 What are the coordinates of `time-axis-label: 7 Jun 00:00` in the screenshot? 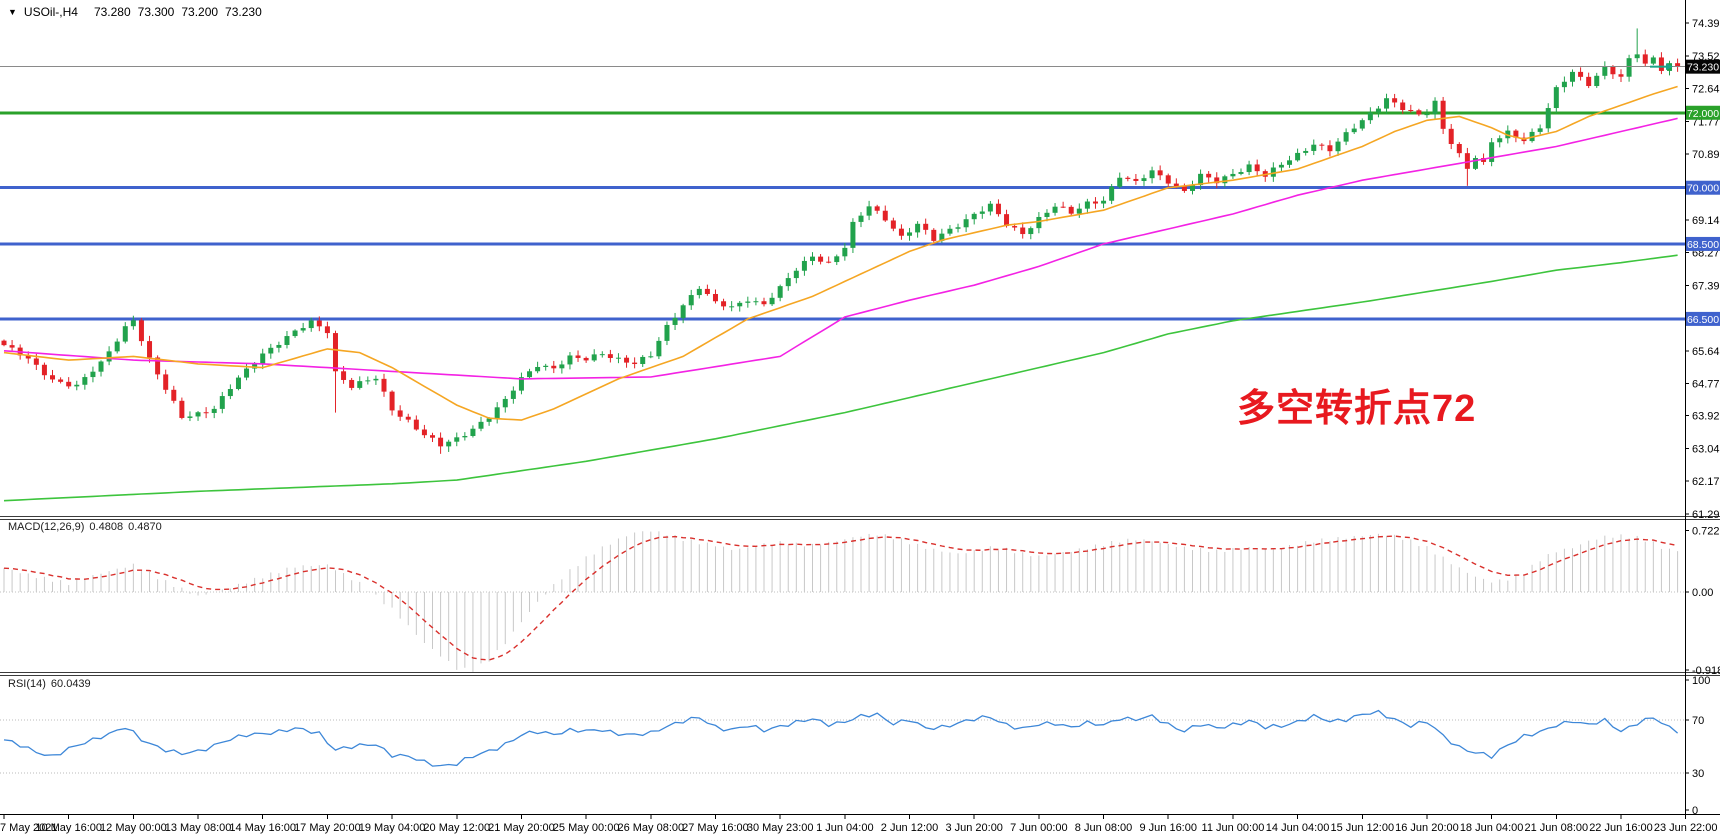 It's located at (1039, 828).